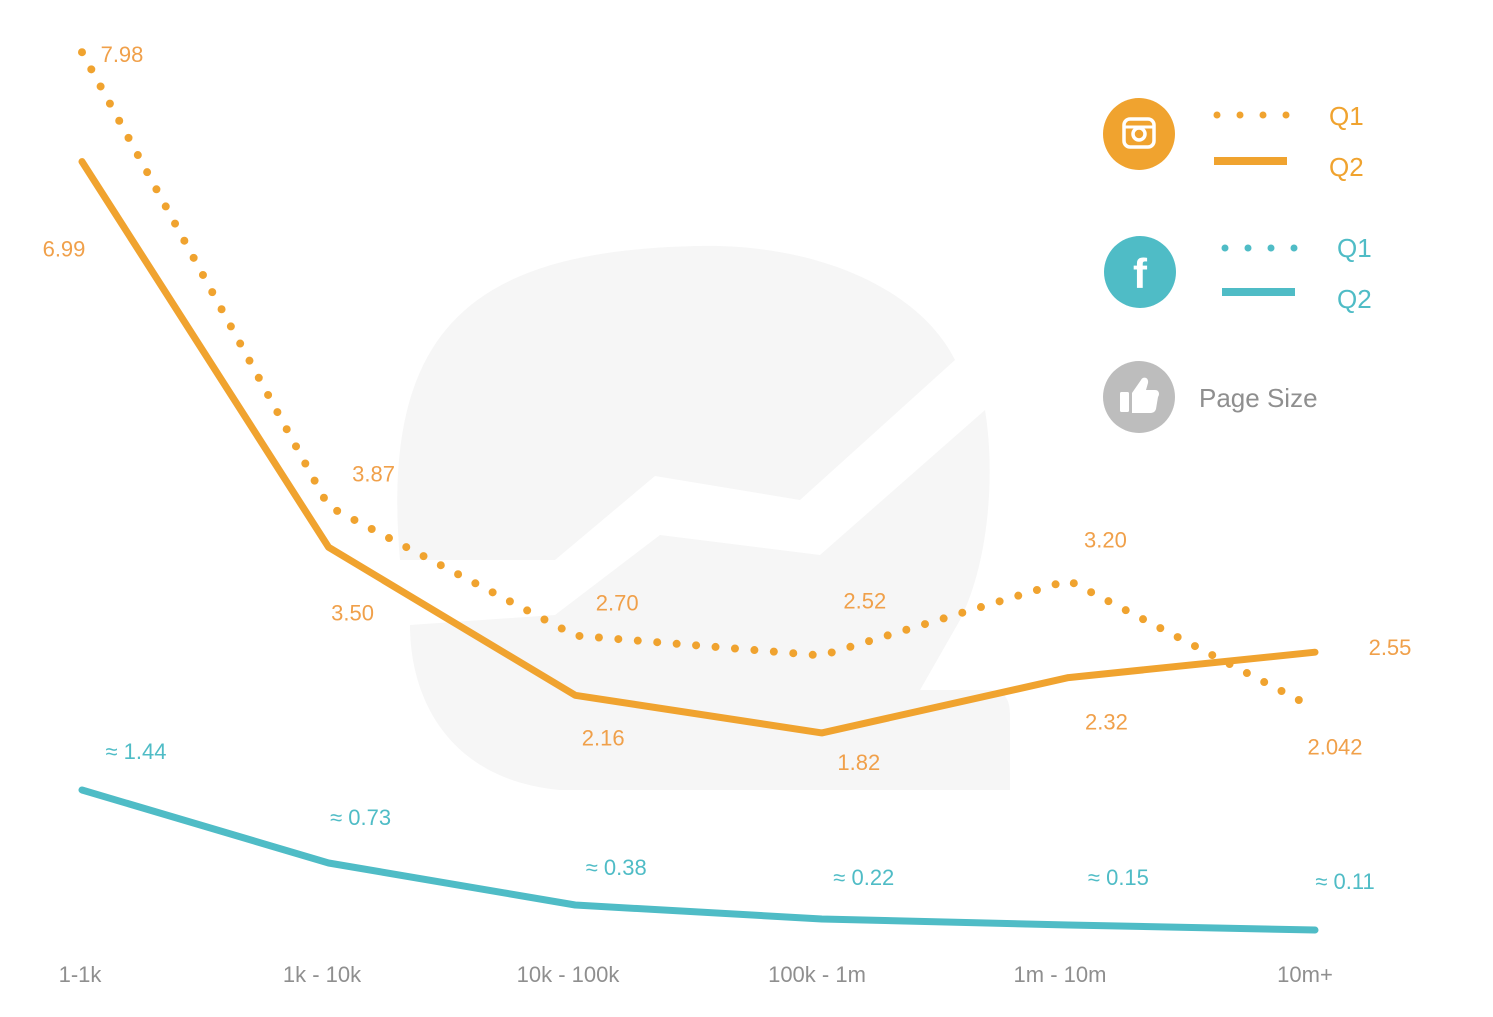 The height and width of the screenshot is (1017, 1493). I want to click on data-label-instagram-q1-2: 2.70, so click(617, 603).